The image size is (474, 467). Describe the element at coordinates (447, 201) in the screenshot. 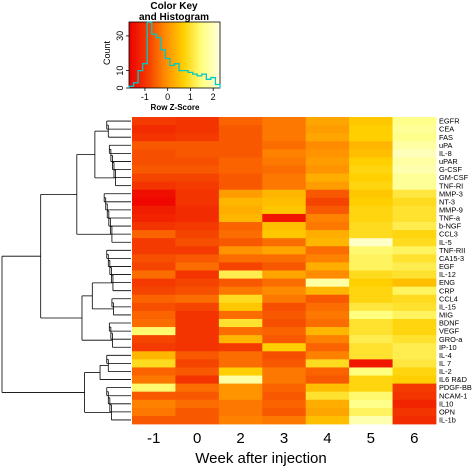

I see `row-label: NT-3` at that location.